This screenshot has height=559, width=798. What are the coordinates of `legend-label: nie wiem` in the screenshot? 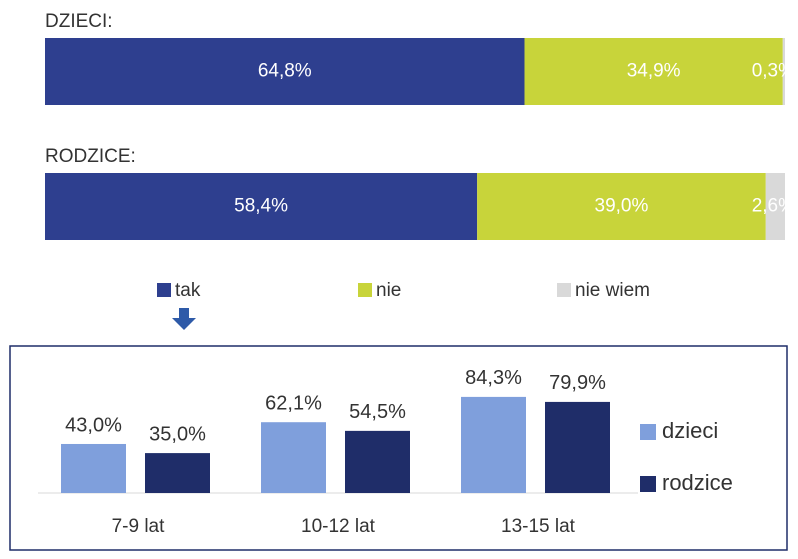 It's located at (612, 290).